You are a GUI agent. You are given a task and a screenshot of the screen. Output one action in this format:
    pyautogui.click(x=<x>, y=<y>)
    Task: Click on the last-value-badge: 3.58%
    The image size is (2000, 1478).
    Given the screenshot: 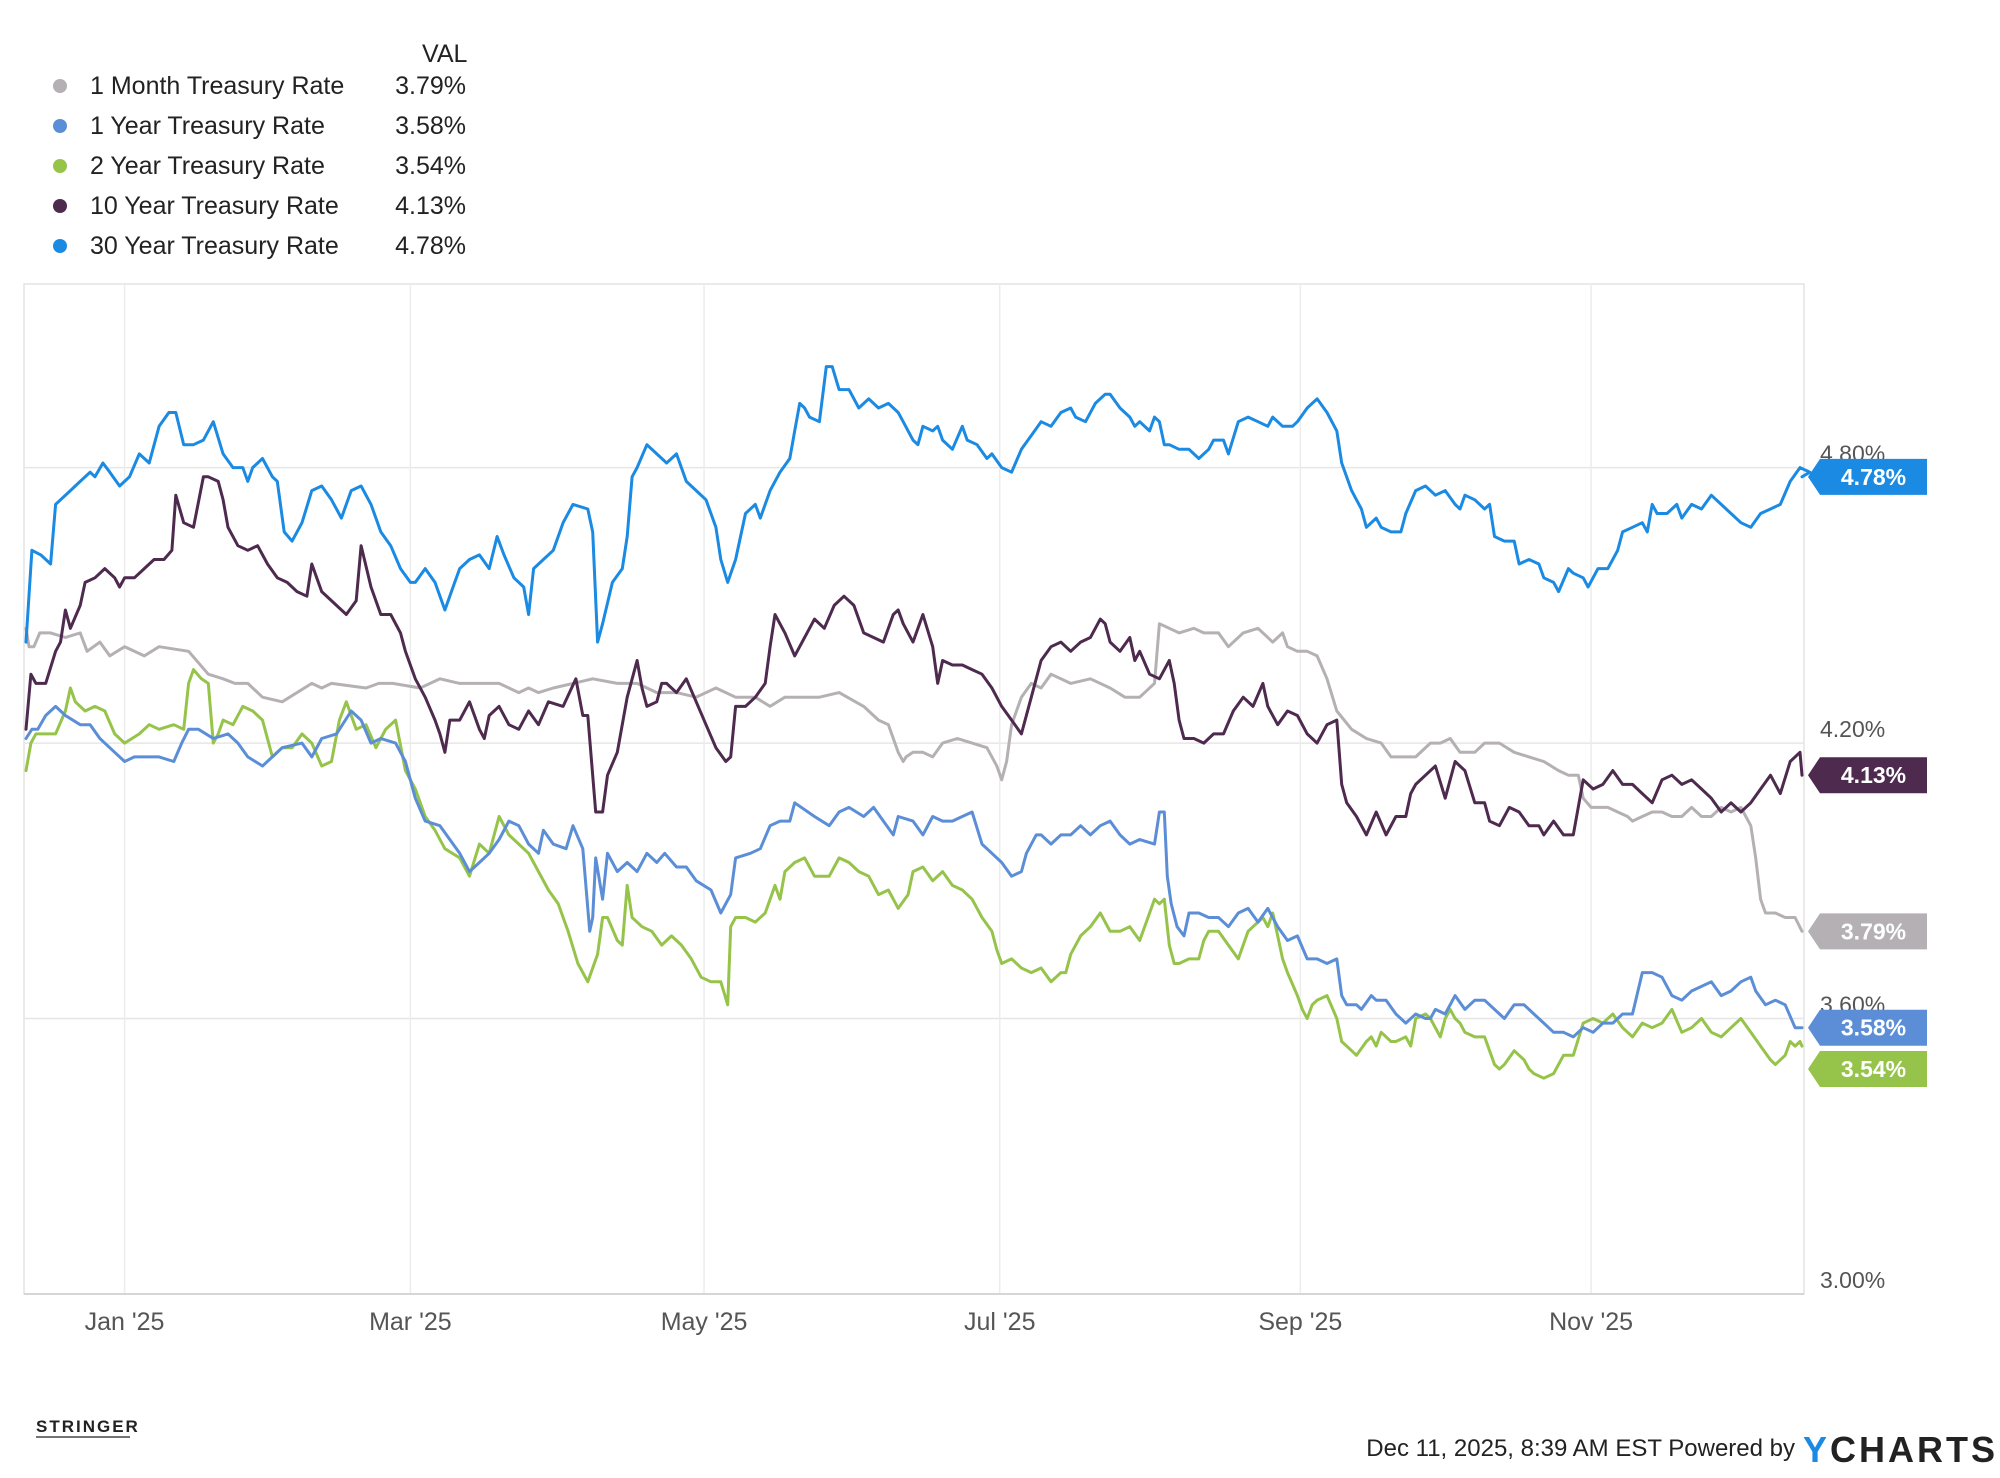 What is the action you would take?
    pyautogui.click(x=1867, y=1027)
    